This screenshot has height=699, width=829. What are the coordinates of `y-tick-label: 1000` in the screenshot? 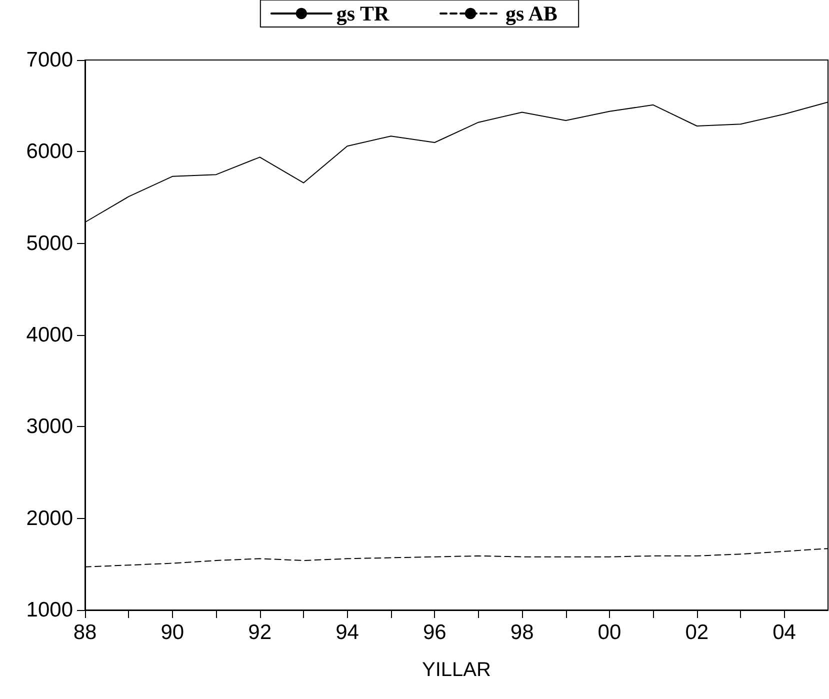 It's located at (49, 610).